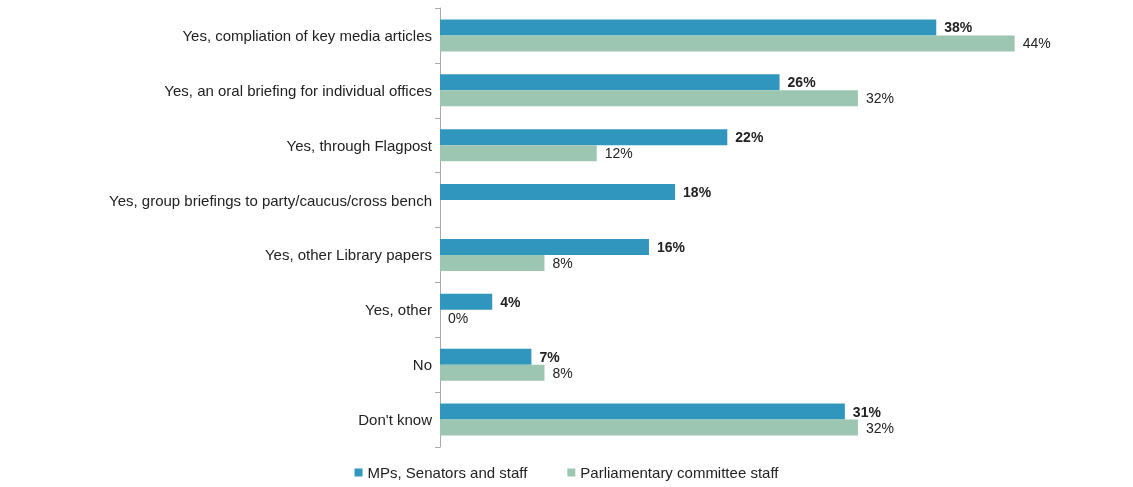 The height and width of the screenshot is (487, 1133). I want to click on data-label: 4%, so click(511, 301).